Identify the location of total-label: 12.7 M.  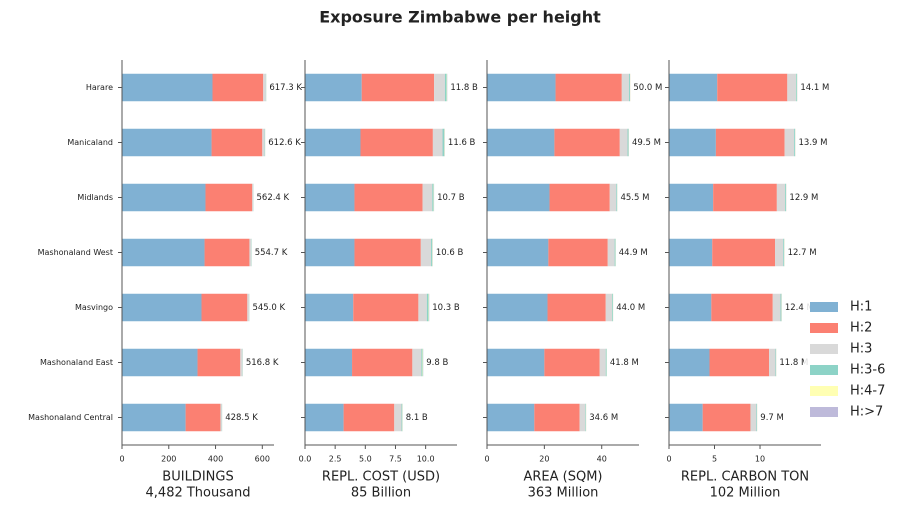
(802, 253).